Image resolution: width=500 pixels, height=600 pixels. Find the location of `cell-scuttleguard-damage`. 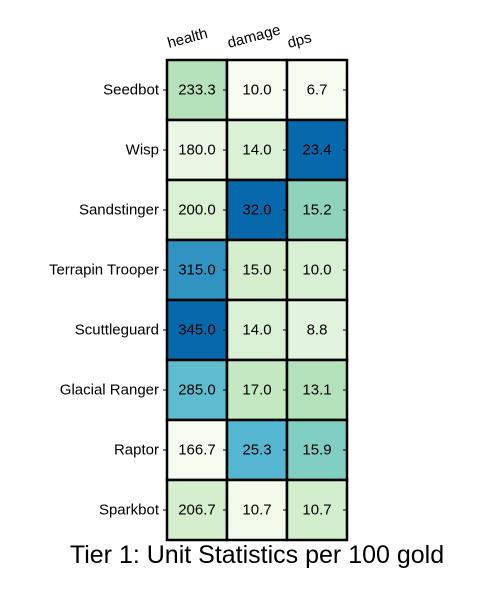

cell-scuttleguard-damage is located at coordinates (257, 330).